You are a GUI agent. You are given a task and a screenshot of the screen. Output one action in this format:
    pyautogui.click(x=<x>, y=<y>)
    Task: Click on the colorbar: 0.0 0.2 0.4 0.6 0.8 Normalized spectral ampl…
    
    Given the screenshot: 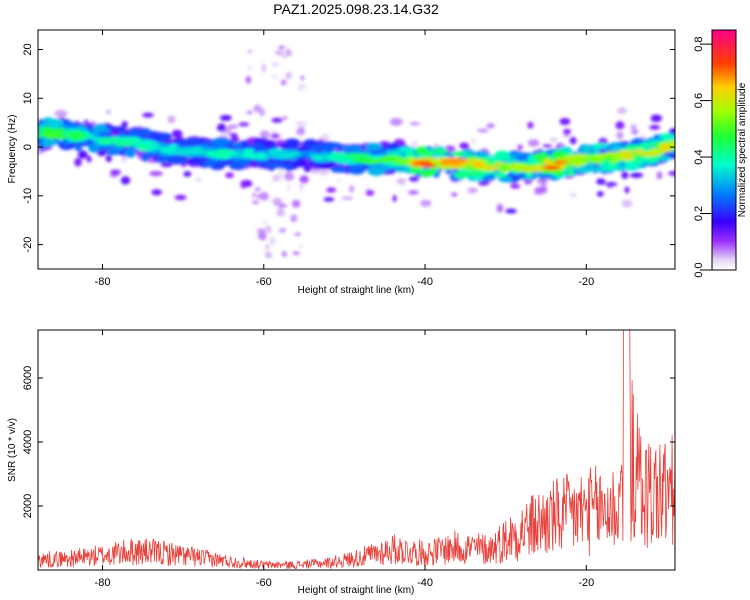 What is the action you would take?
    pyautogui.click(x=720, y=153)
    